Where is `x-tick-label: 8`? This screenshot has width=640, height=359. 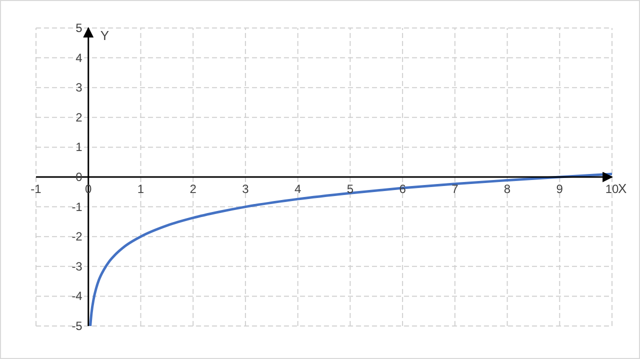 x-tick-label: 8 is located at coordinates (507, 189).